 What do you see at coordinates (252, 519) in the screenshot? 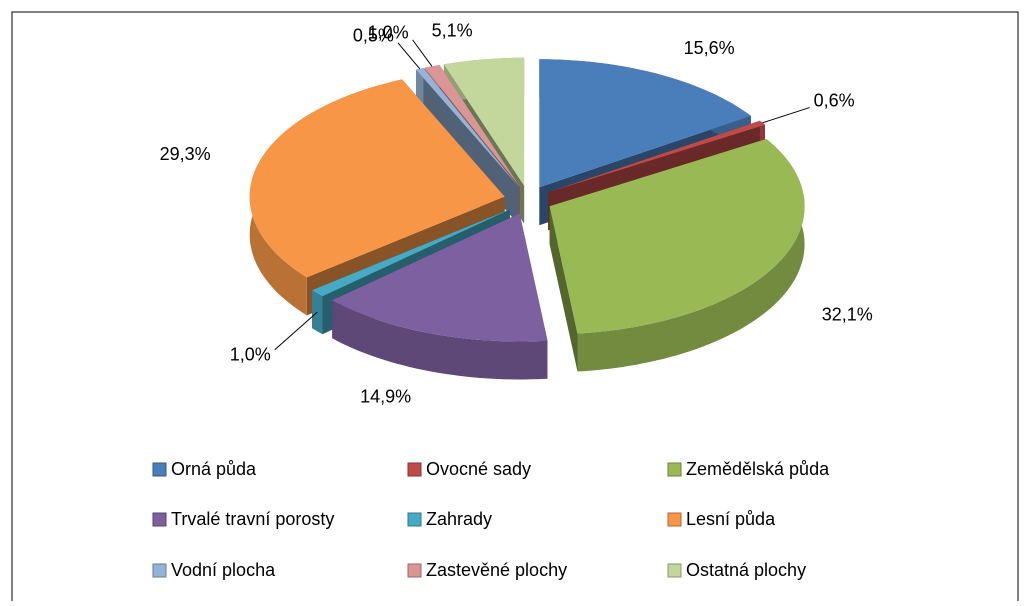
I see `legend-label: Trvalé travní porosty` at bounding box center [252, 519].